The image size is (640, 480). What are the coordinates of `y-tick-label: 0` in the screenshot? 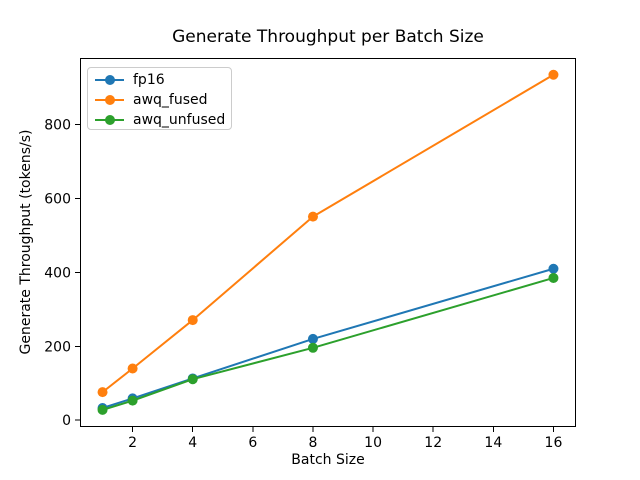 It's located at (66, 421).